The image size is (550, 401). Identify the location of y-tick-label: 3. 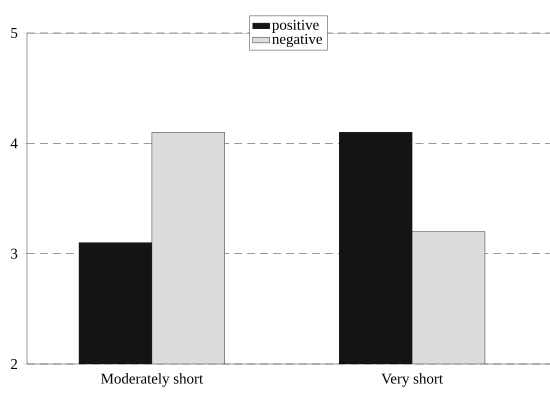
(14, 253).